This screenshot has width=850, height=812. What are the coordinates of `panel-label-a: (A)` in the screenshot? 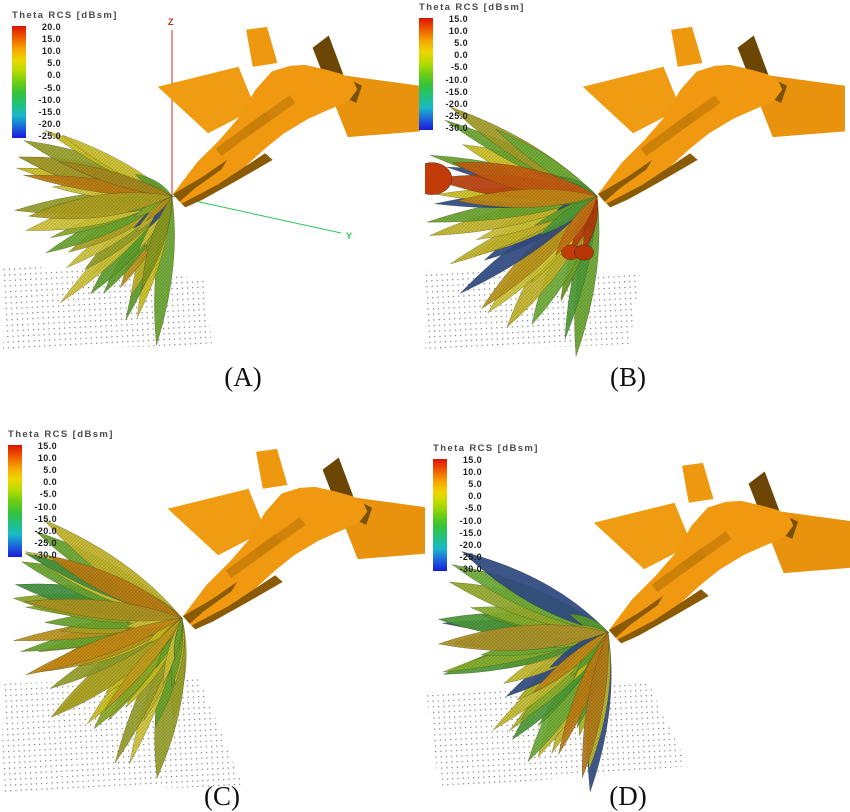 It's located at (243, 377).